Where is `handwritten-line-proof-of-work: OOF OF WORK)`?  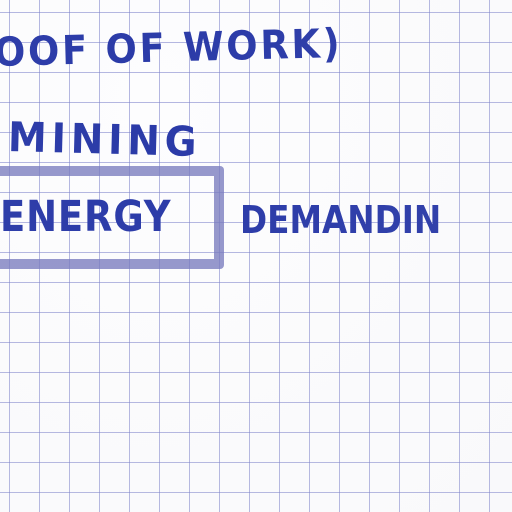 handwritten-line-proof-of-work: OOF OF WORK) is located at coordinates (171, 48).